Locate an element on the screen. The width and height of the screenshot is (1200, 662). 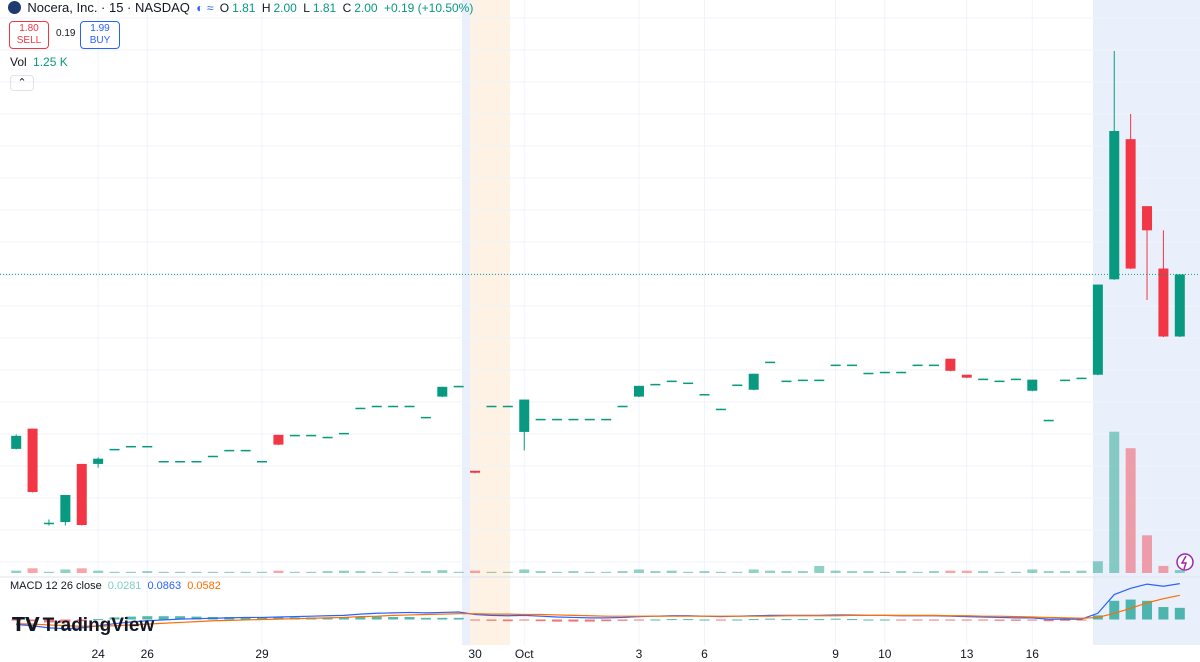
x-tick-label: 3 is located at coordinates (639, 654).